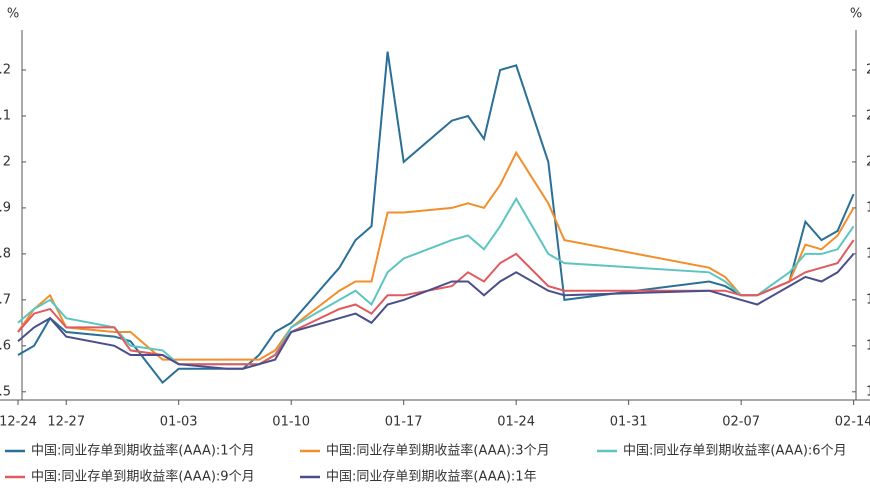 This screenshot has width=870, height=492. I want to click on legend-label: 中国:同业存单到期收益率(AAA):6个月, so click(735, 451).